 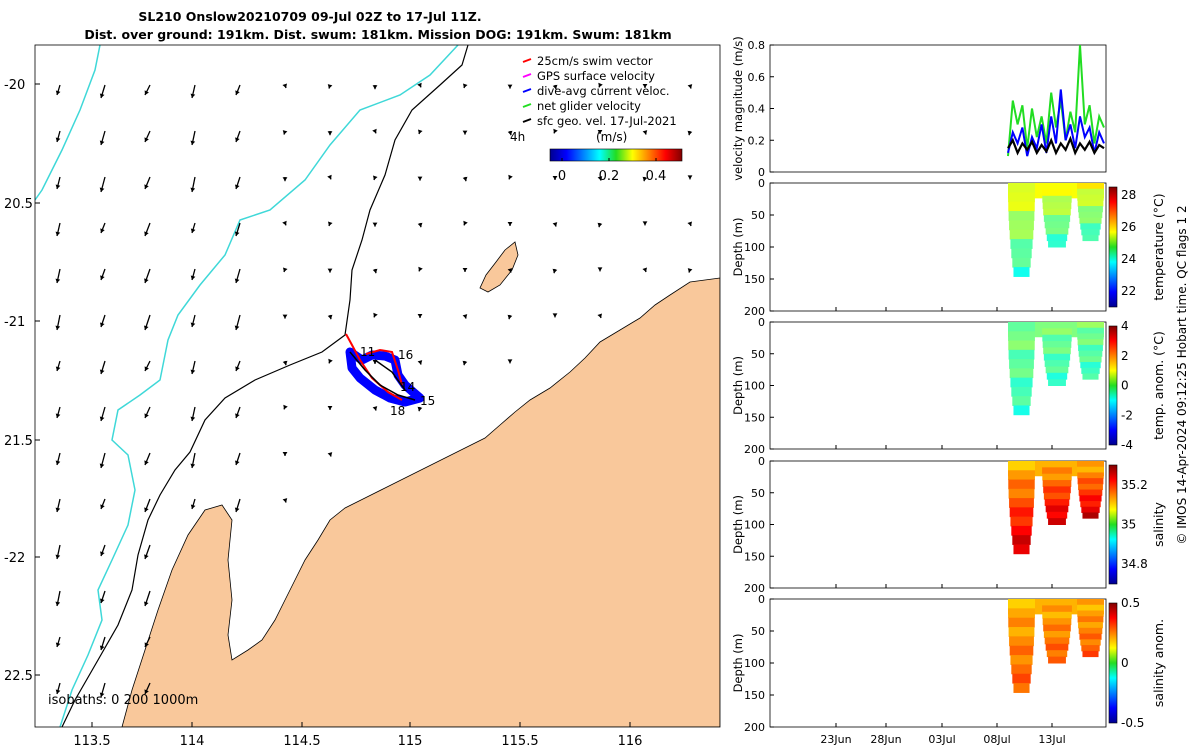 What do you see at coordinates (1132, 723) in the screenshot?
I see `sal-anom-colorbar-tick-label: -0.5` at bounding box center [1132, 723].